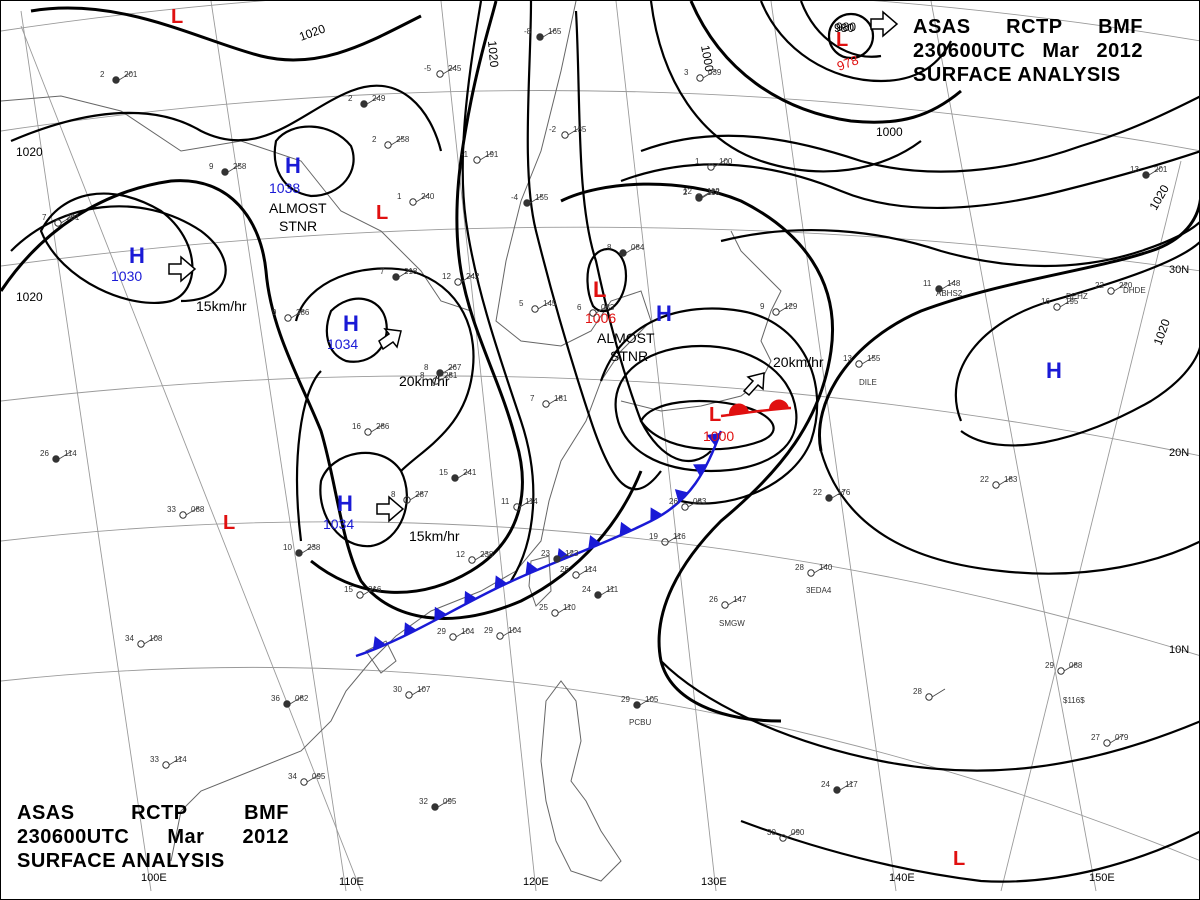 The image size is (1200, 900). I want to click on ship-id: SMGW, so click(732, 623).